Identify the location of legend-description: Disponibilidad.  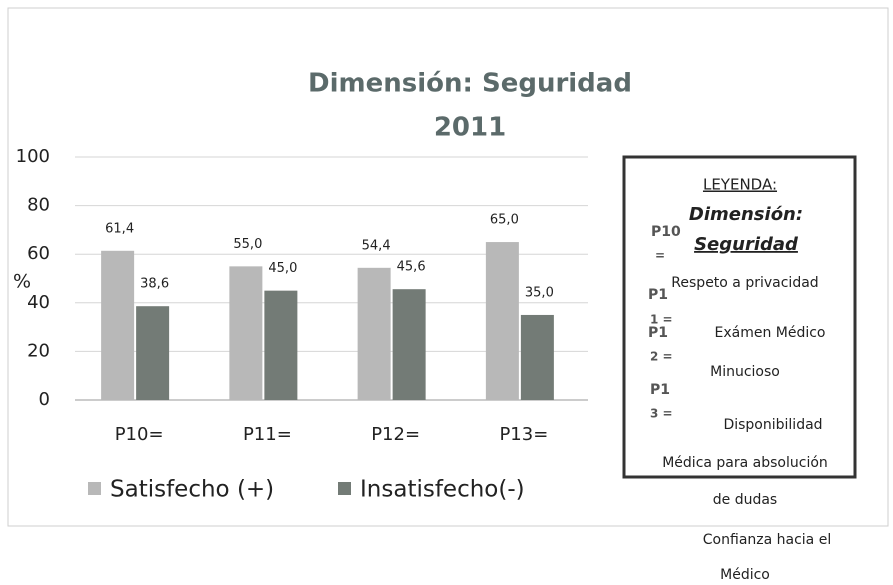
(772, 425).